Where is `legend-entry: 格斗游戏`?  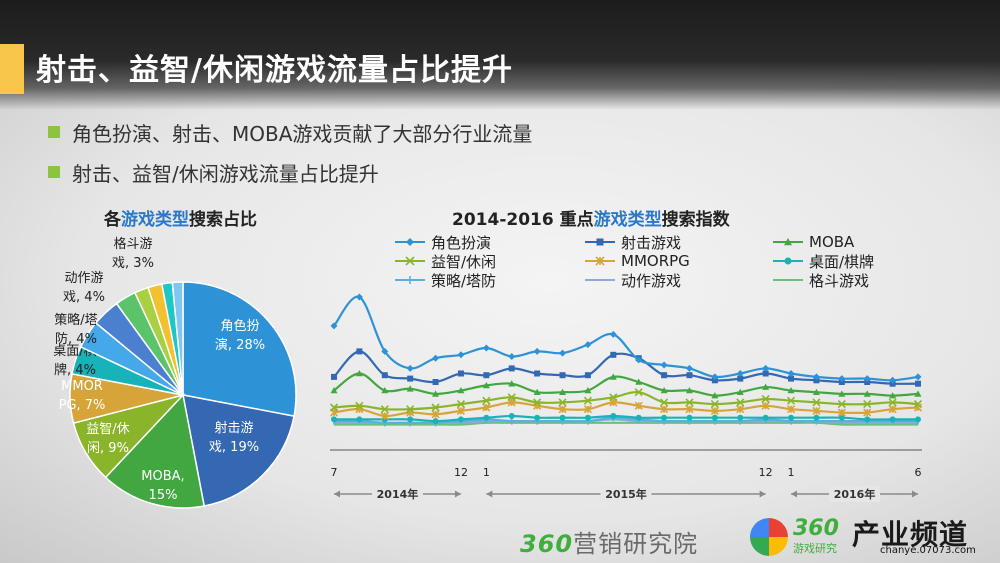
legend-entry: 格斗游戏 is located at coordinates (821, 280).